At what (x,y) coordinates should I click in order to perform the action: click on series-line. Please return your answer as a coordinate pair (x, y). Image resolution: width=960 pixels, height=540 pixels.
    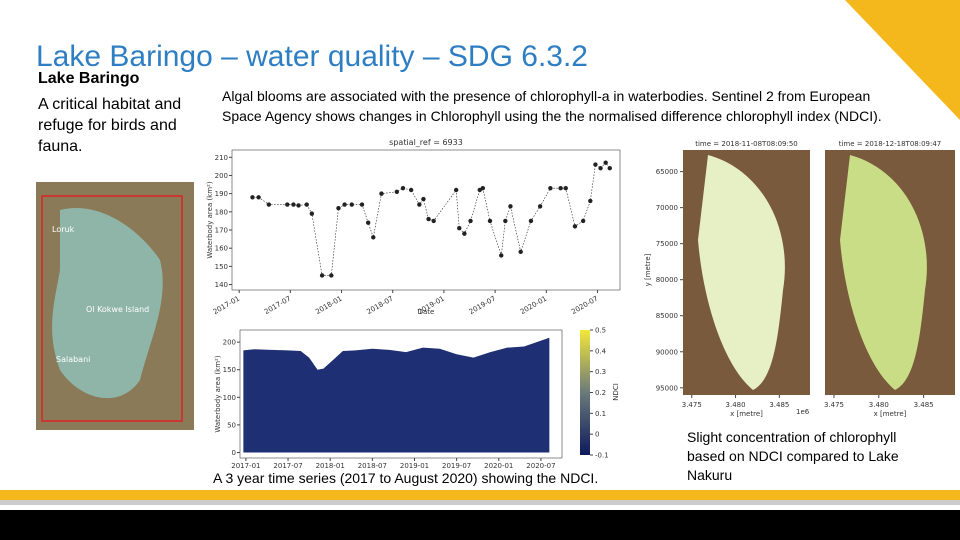
    Looking at the image, I should click on (431, 219).